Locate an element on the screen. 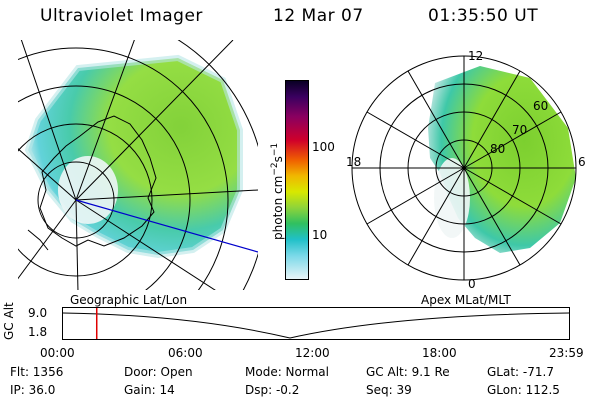  noon-meridian-line is located at coordinates (166, 226).